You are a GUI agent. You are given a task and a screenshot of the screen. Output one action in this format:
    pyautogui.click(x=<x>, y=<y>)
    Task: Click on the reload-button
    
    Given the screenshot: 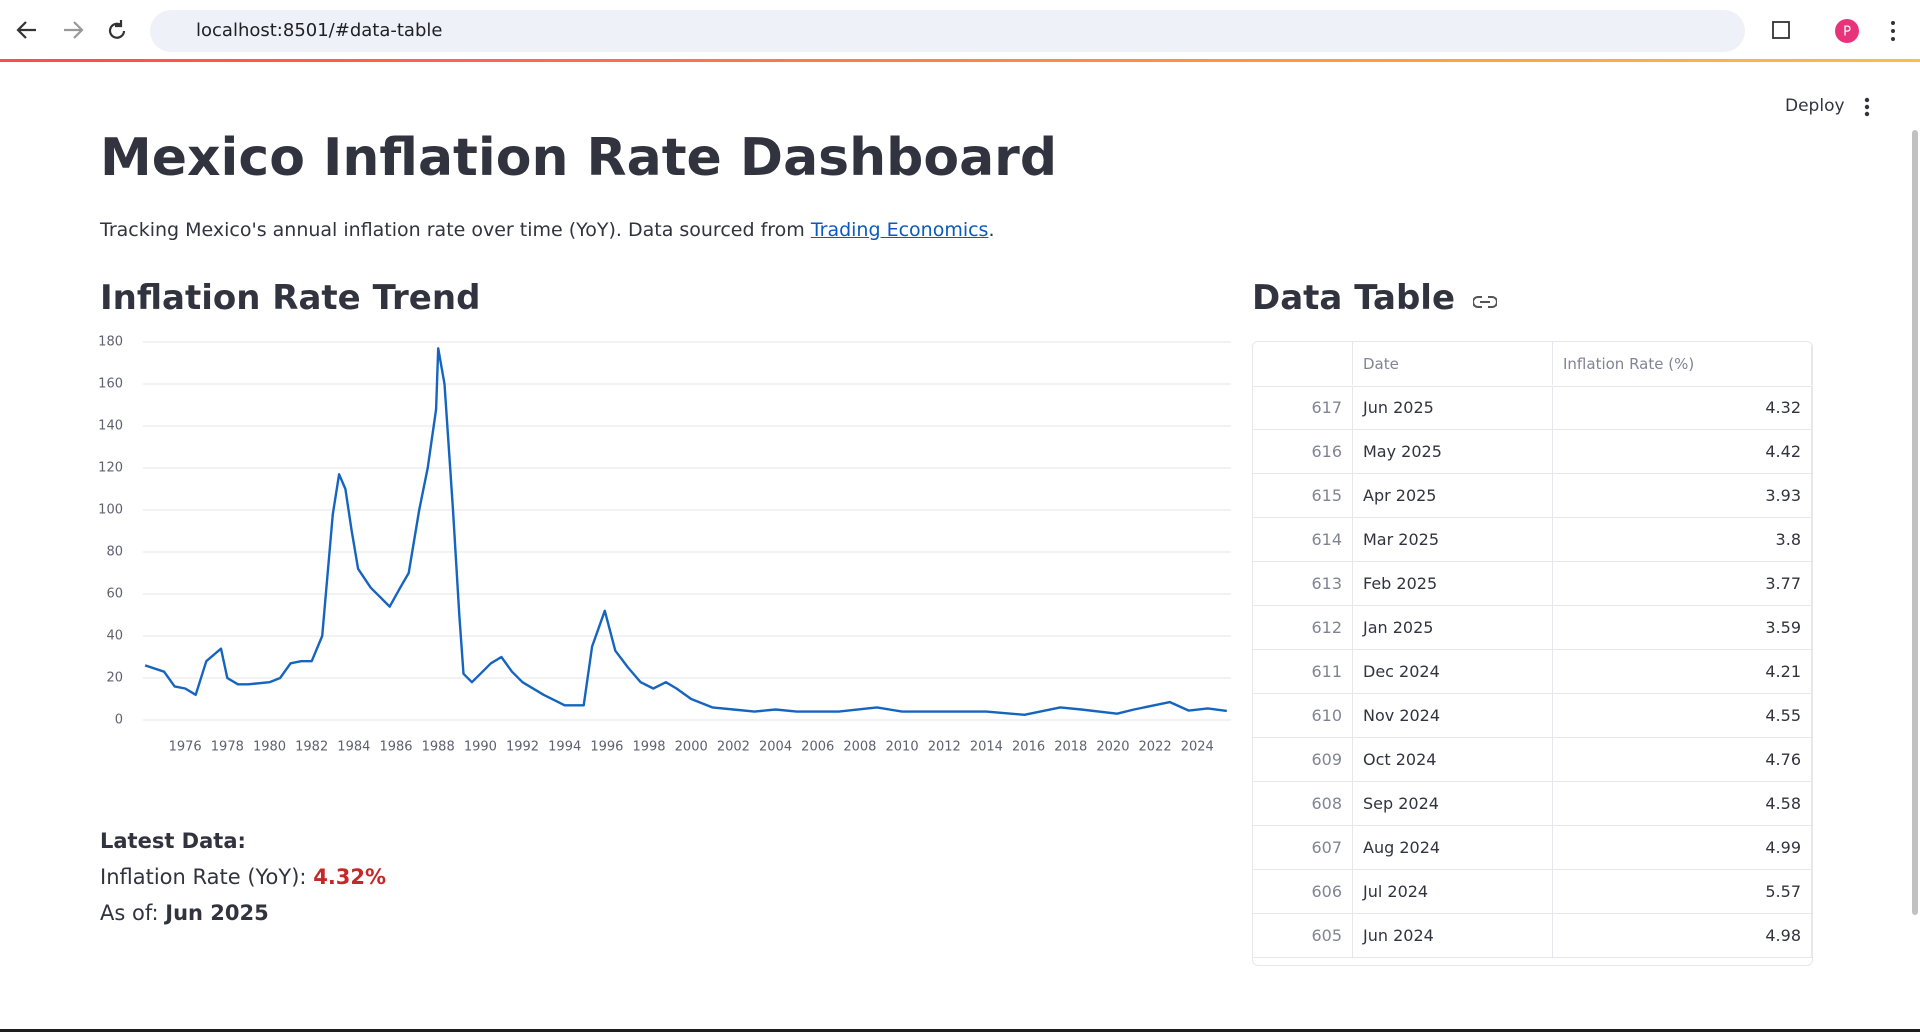 What is the action you would take?
    pyautogui.click(x=117, y=29)
    